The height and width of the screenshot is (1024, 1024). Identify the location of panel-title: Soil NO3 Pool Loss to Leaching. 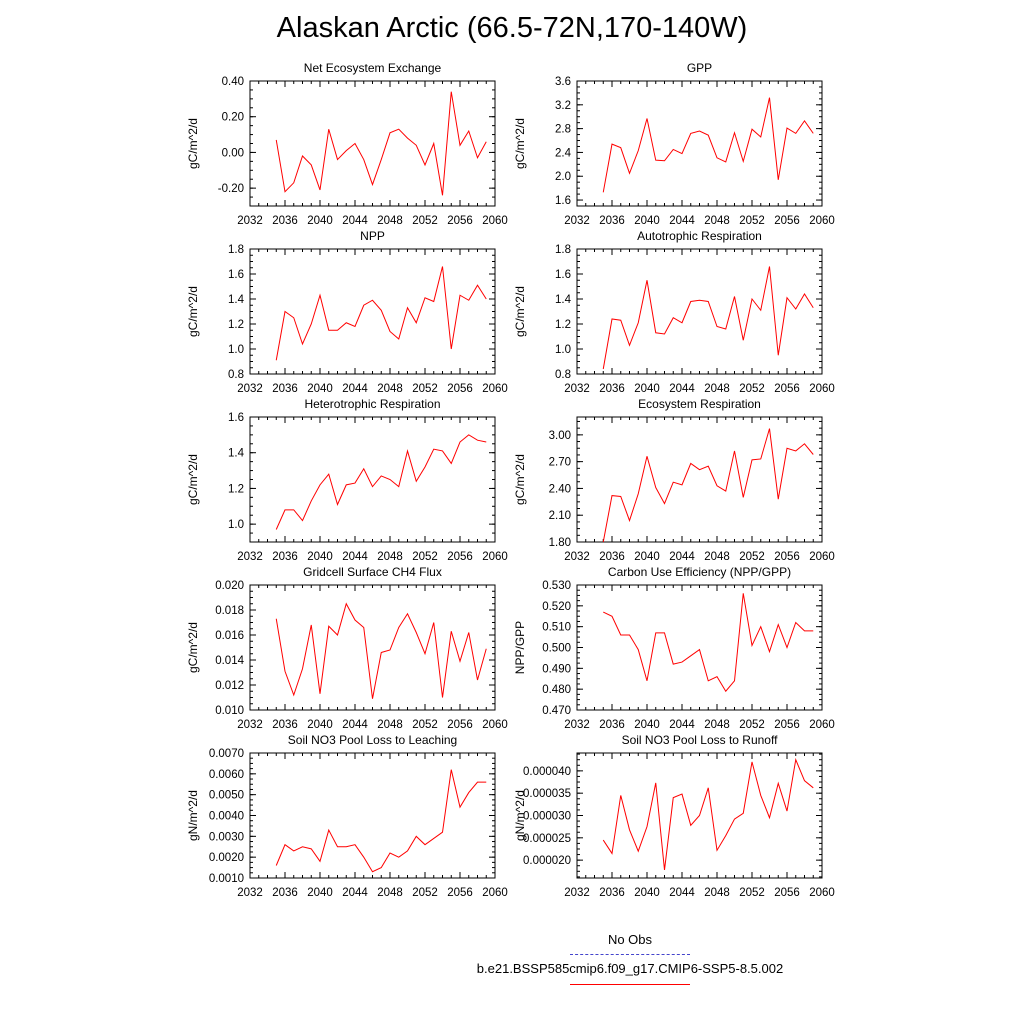
(372, 740).